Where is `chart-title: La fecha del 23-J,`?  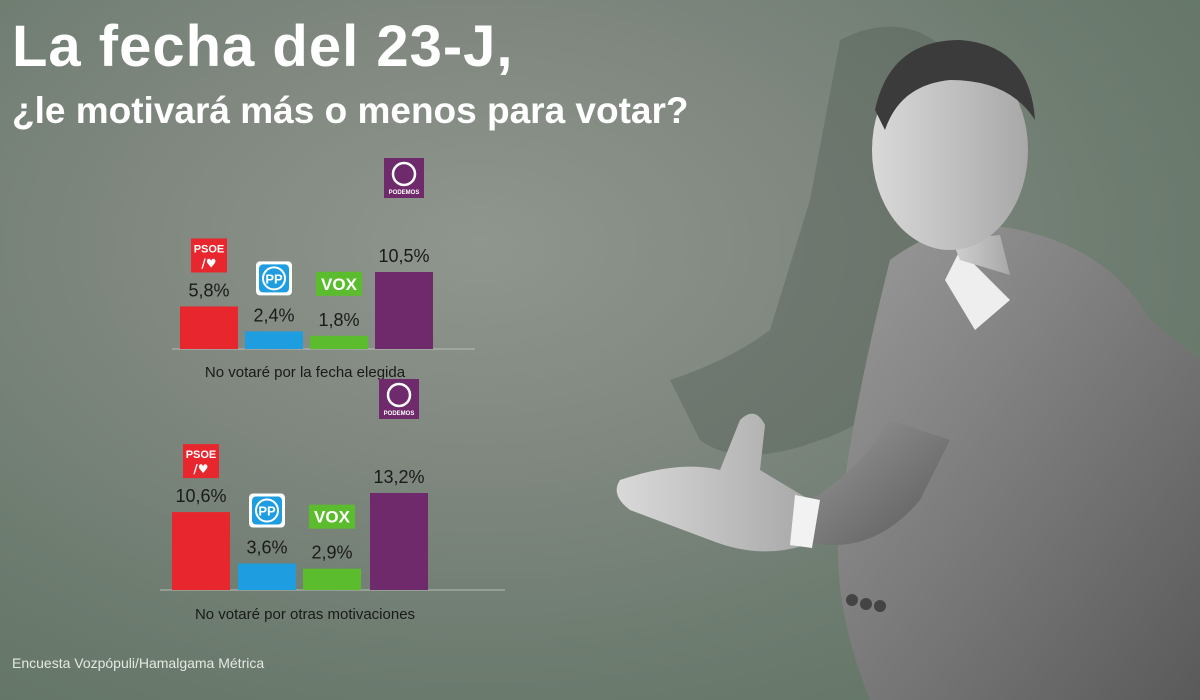 chart-title: La fecha del 23-J, is located at coordinates (263, 46).